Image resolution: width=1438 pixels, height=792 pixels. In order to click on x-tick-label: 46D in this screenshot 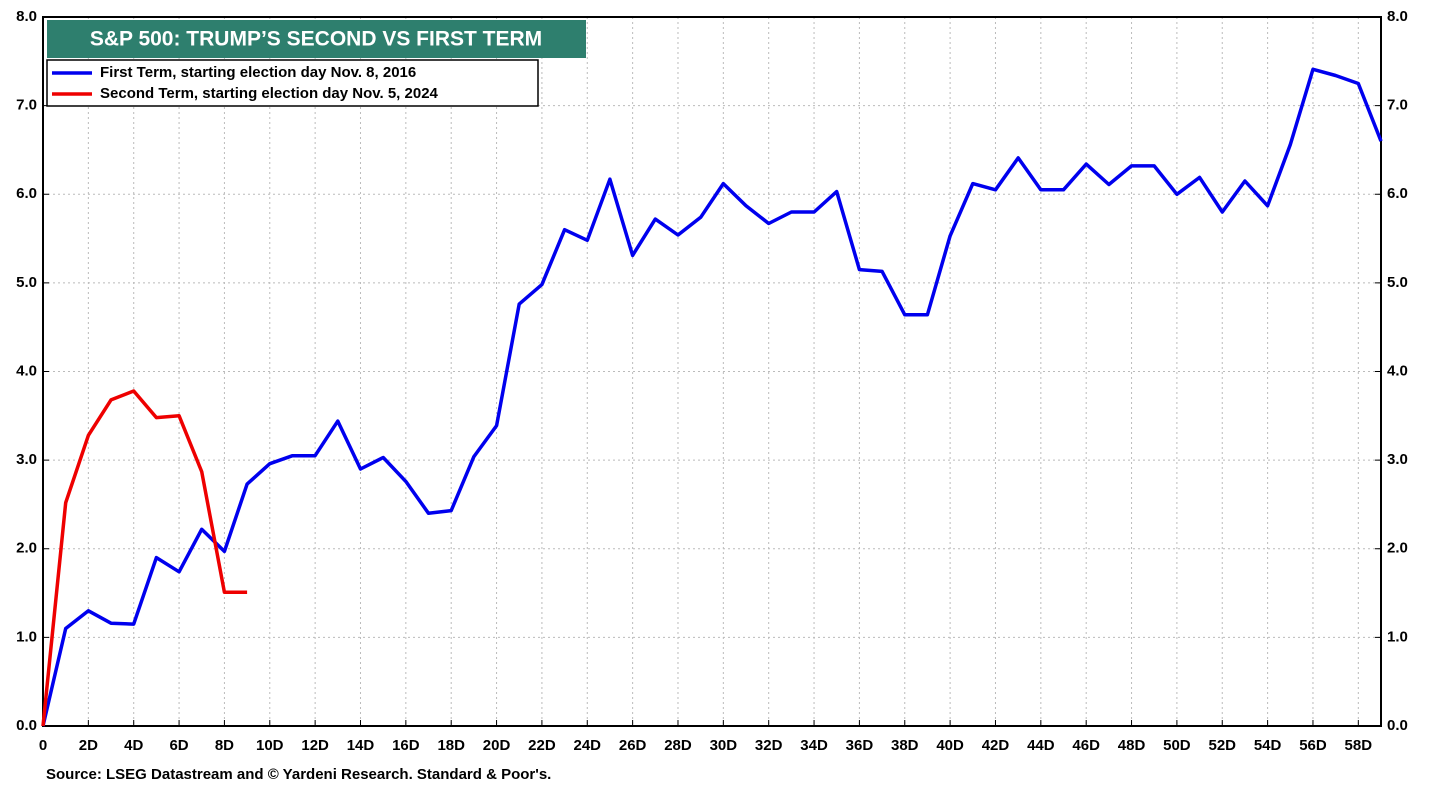, I will do `click(1086, 745)`.